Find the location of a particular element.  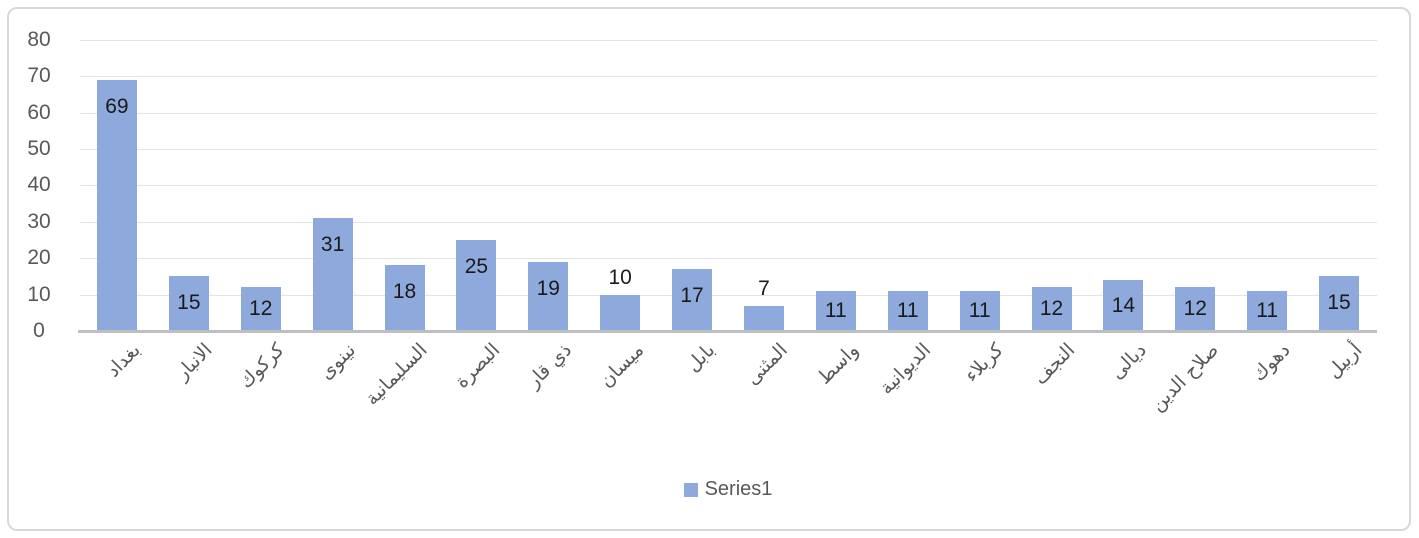

legend-series1-swatch-icon is located at coordinates (690, 489).